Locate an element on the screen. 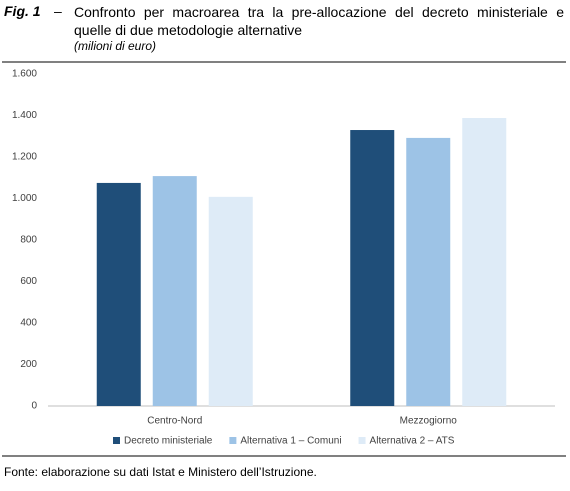  y-tick-label: 400 is located at coordinates (28, 323).